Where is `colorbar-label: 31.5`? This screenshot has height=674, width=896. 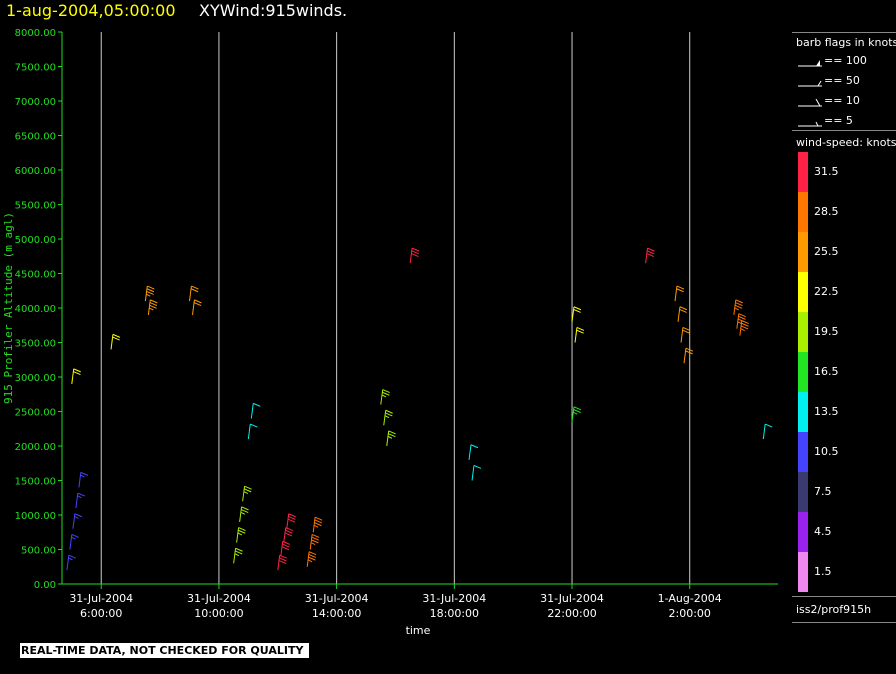 colorbar-label: 31.5 is located at coordinates (826, 171).